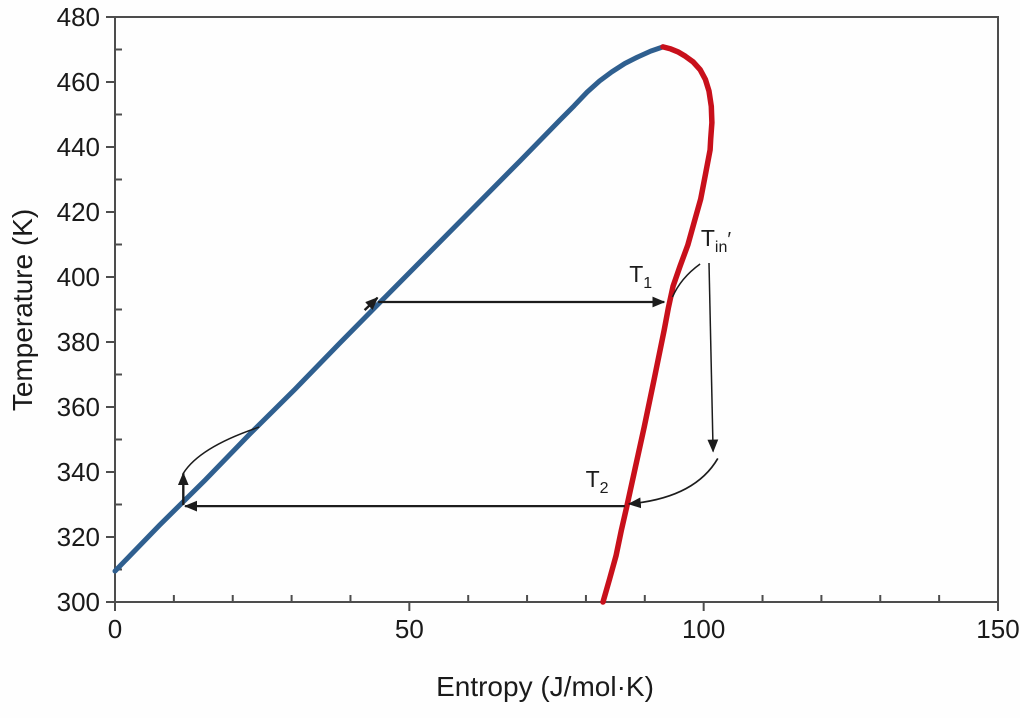 This screenshot has height=718, width=1020. Describe the element at coordinates (713, 357) in the screenshot. I see `tin-pointer-down` at that location.